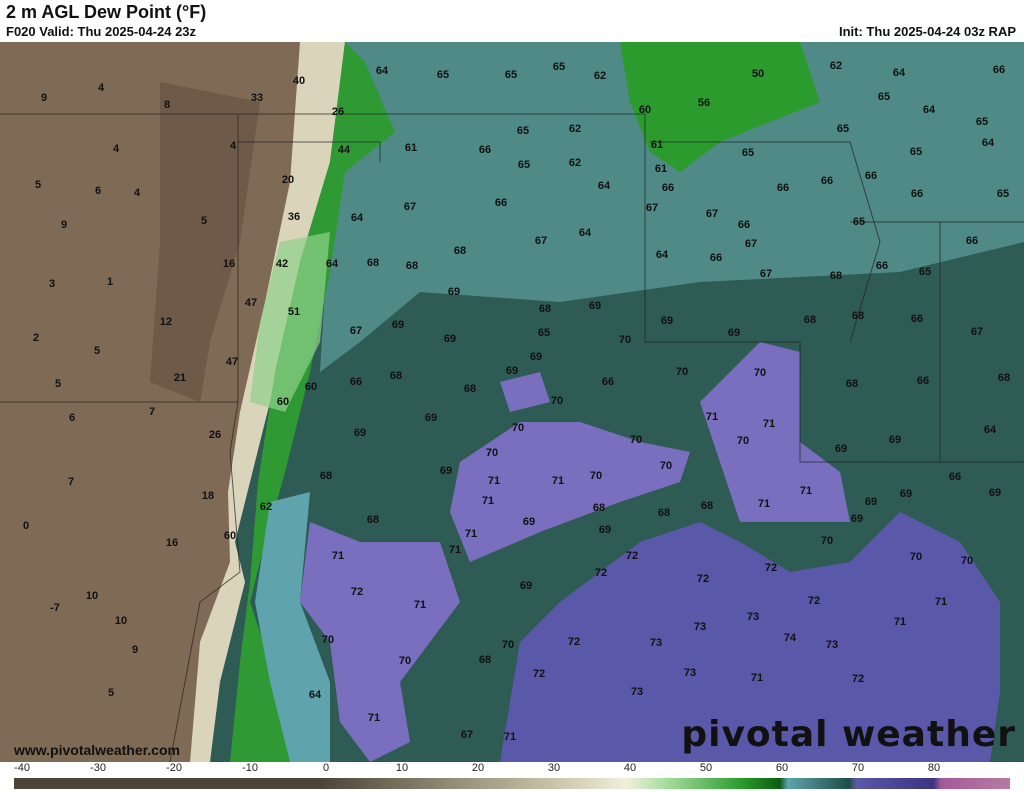 The image size is (1024, 791). Describe the element at coordinates (294, 217) in the screenshot. I see `dew-point-label: 36` at that location.